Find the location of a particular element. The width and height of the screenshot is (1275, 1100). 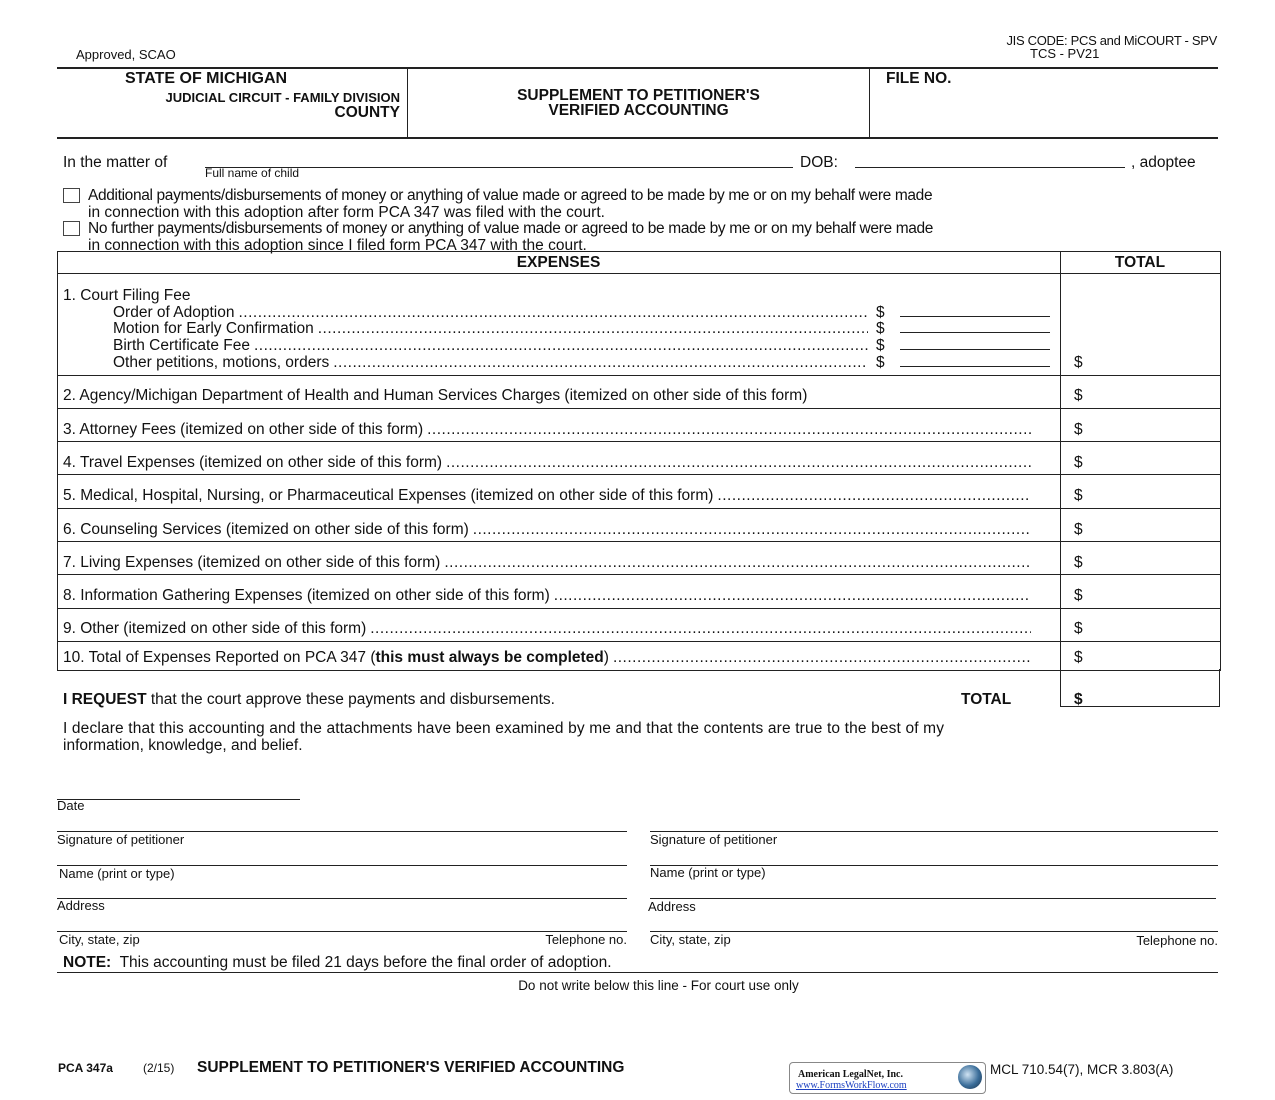

form-title-line1: SUPPLEMENT TO PETITIONER'S is located at coordinates (638, 95).